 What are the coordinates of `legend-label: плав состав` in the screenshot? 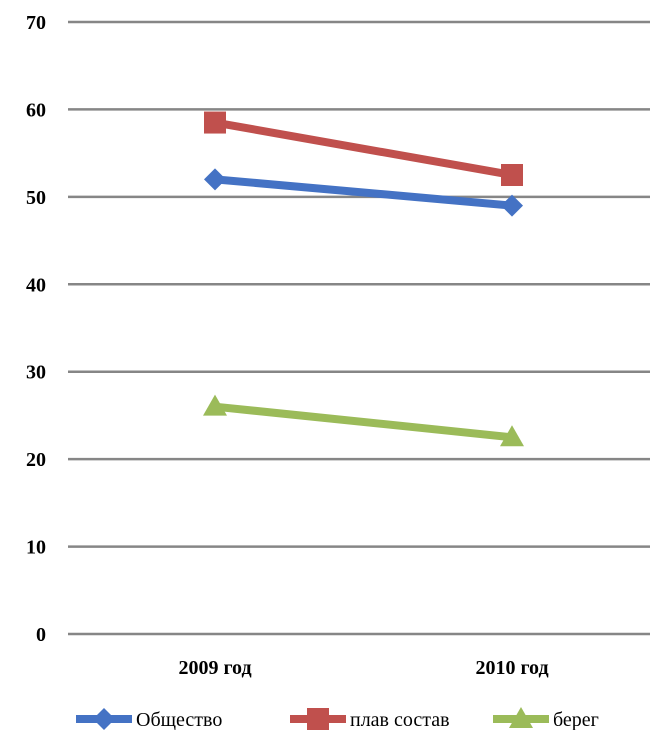 It's located at (400, 719).